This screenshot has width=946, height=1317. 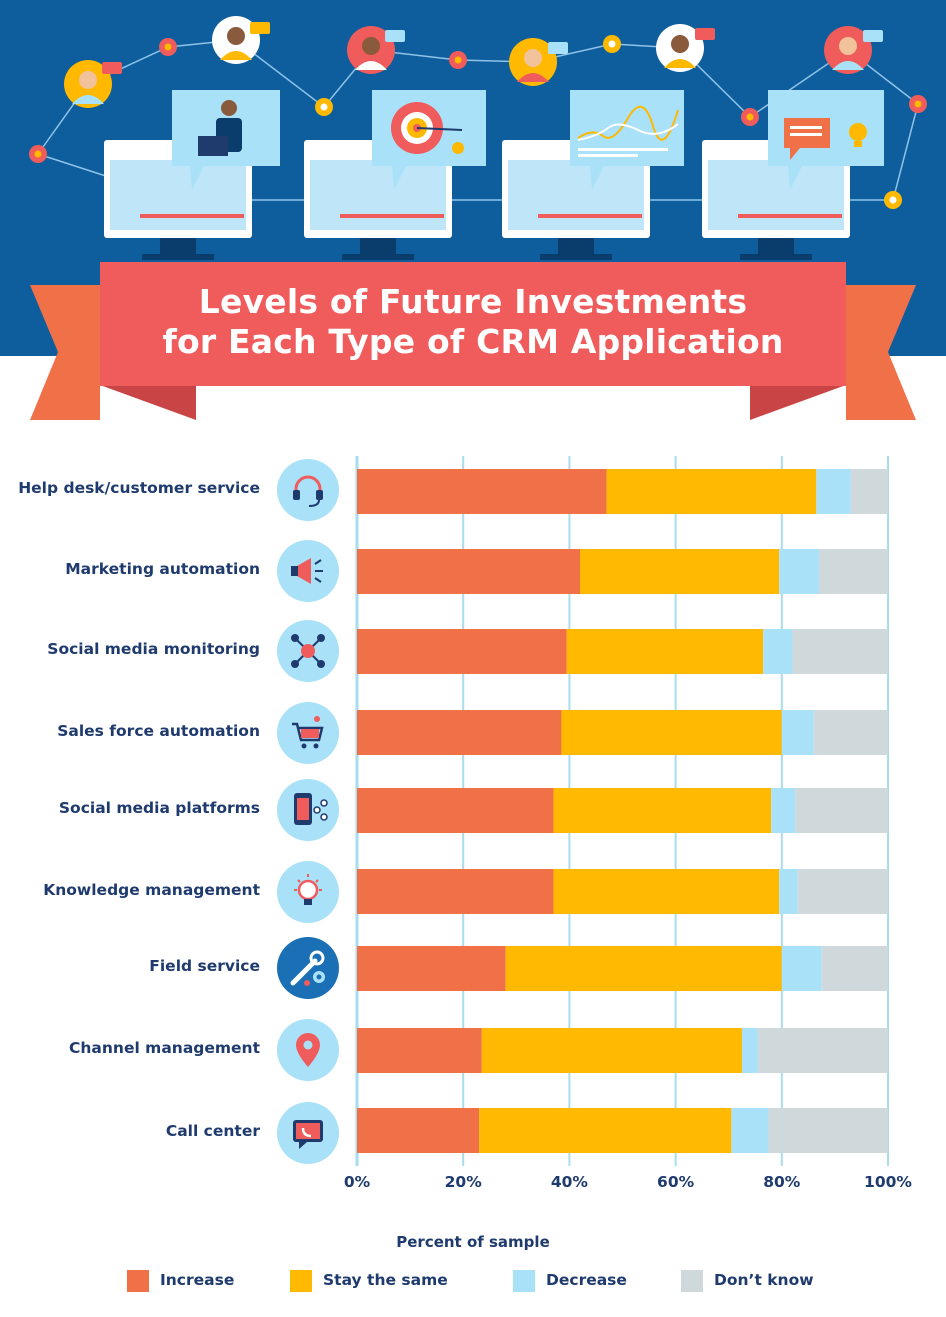 I want to click on category-label: Call center, so click(x=212, y=1131).